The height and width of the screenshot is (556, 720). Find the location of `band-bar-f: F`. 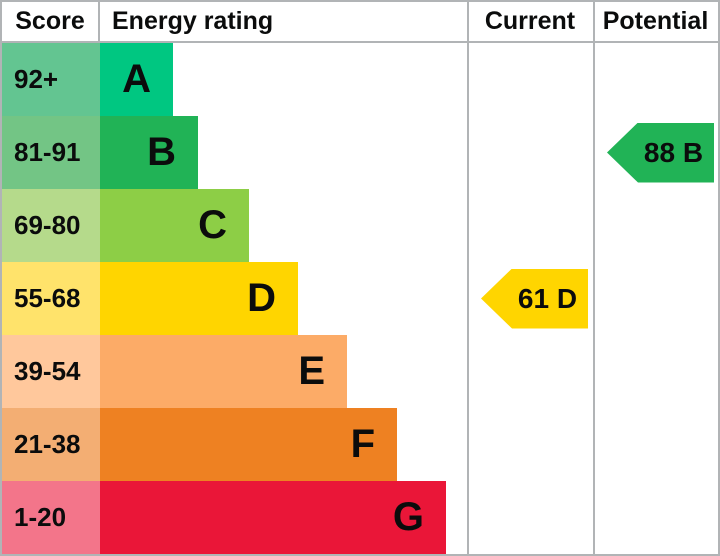

band-bar-f: F is located at coordinates (248, 444).